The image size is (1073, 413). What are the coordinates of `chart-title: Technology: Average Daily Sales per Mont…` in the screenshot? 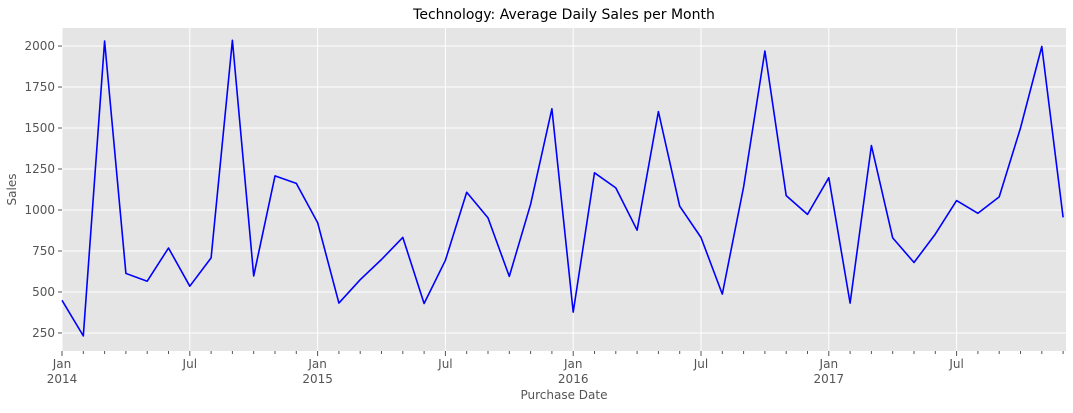 It's located at (563, 15).